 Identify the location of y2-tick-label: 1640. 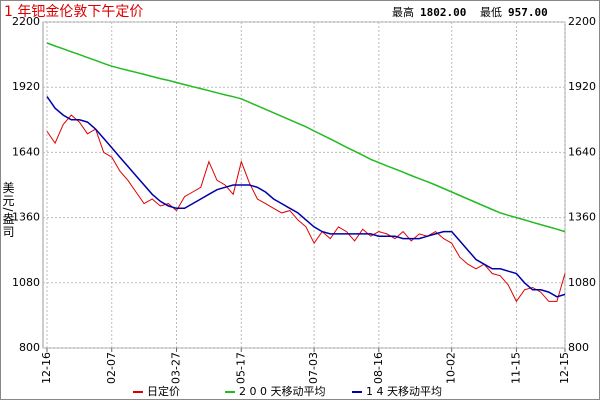
(582, 151).